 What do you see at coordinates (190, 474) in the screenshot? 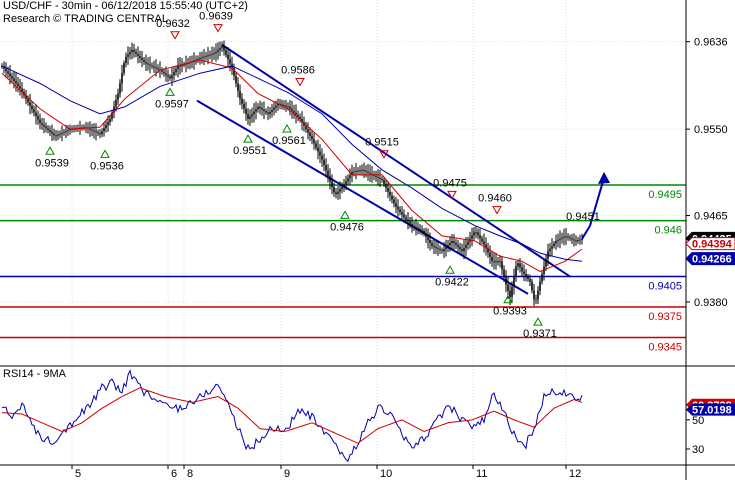
I see `x-tick-label: 8` at bounding box center [190, 474].